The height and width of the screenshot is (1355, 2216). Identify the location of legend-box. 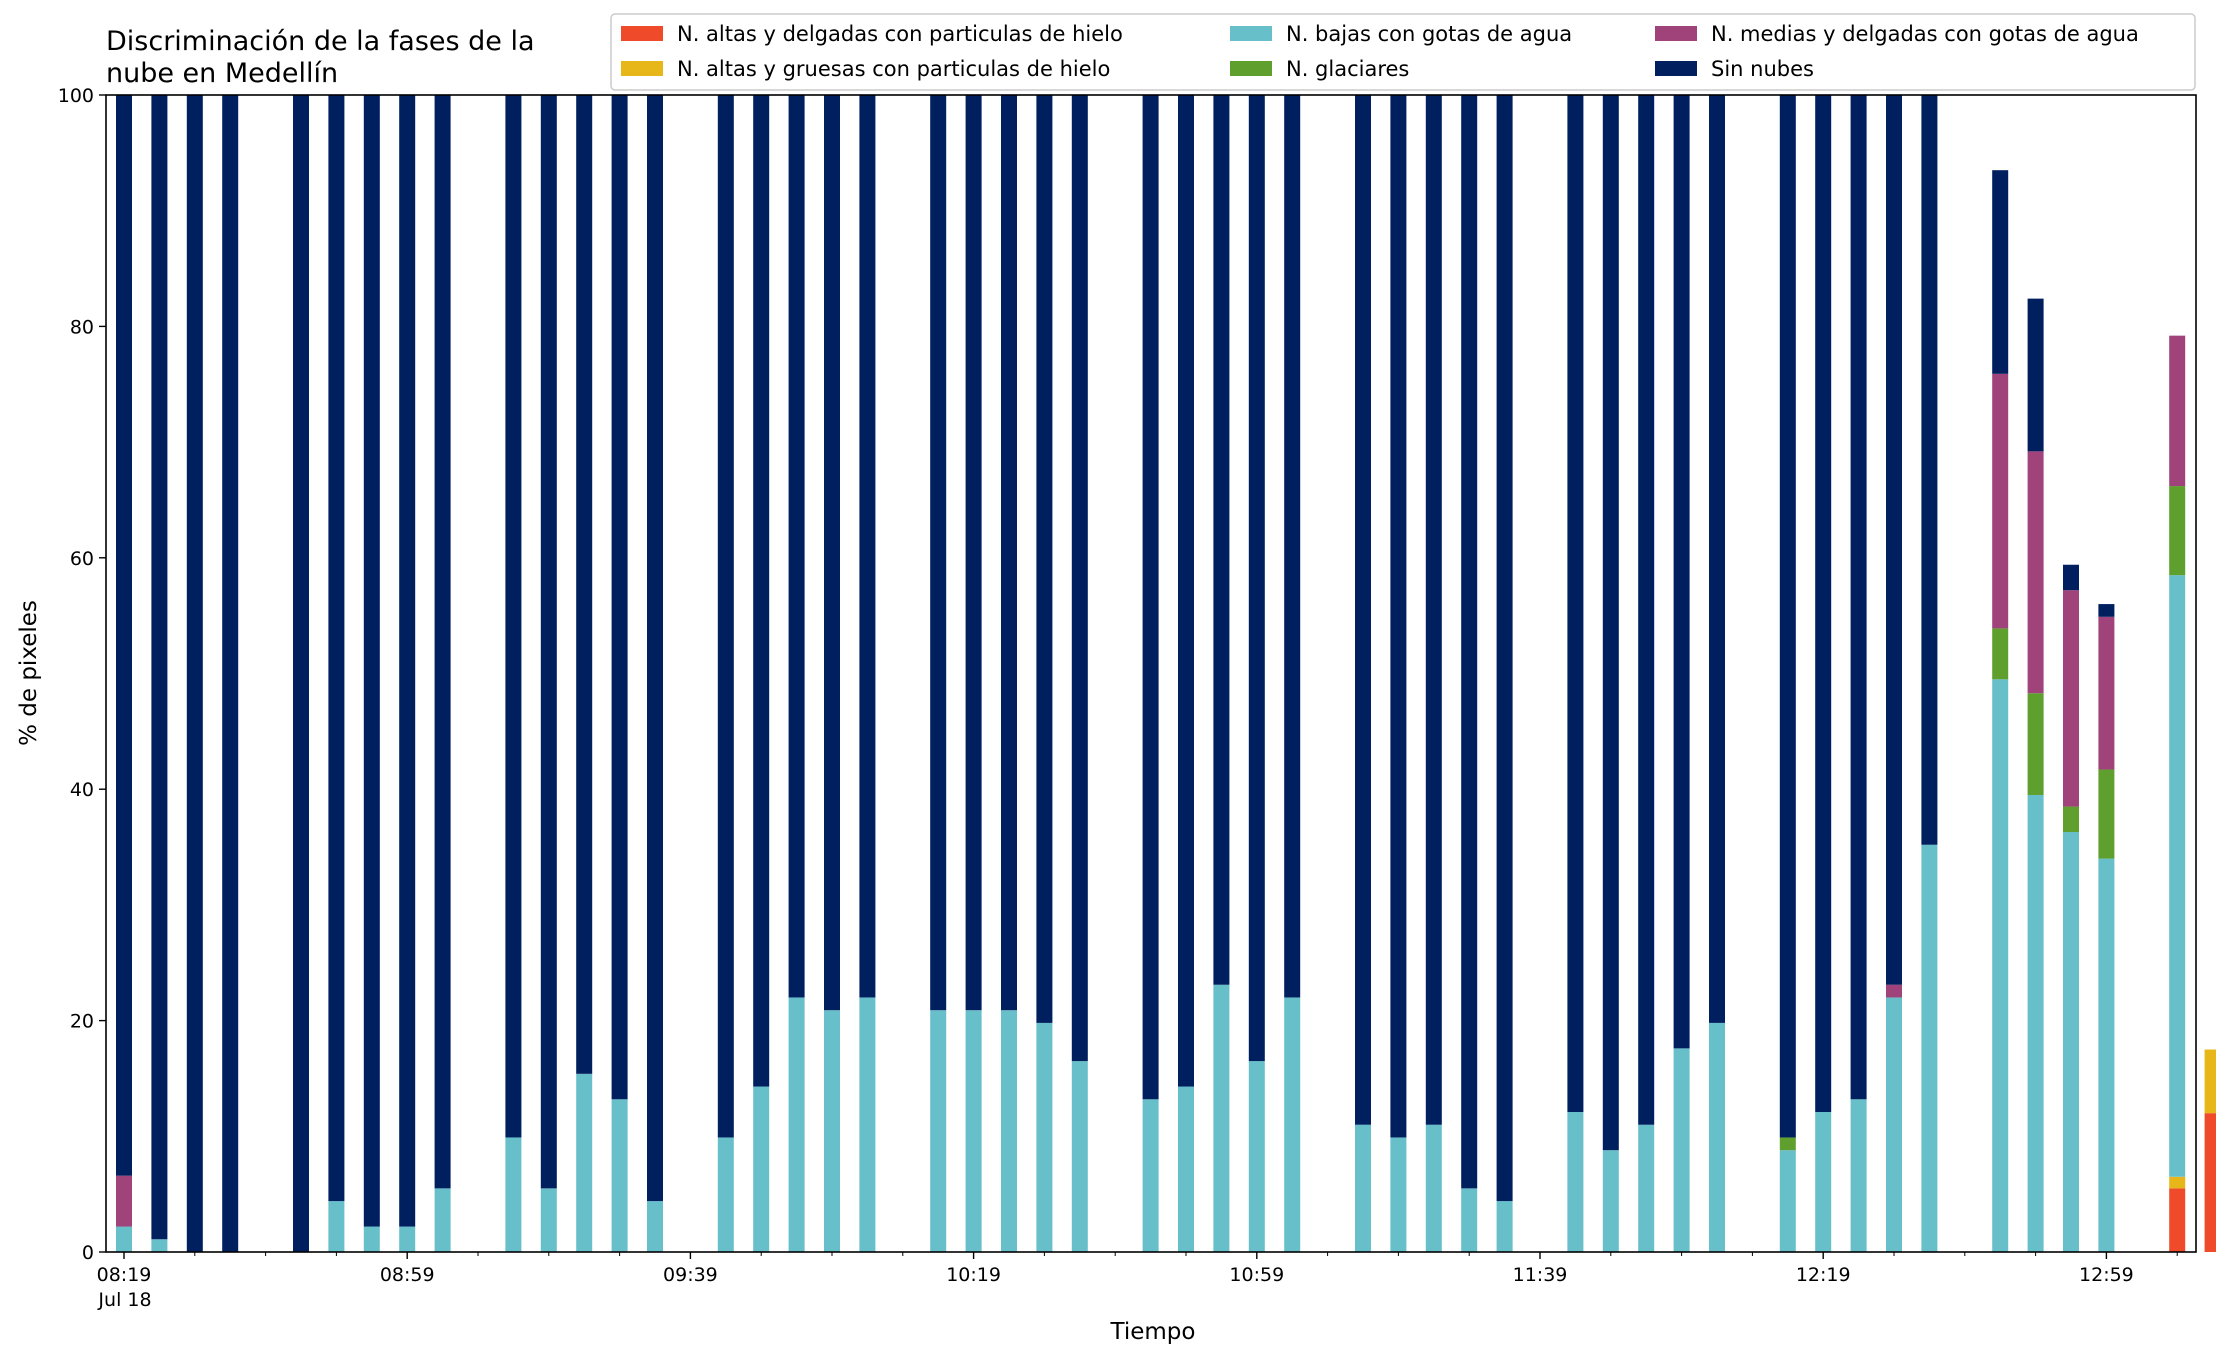
(1403, 52).